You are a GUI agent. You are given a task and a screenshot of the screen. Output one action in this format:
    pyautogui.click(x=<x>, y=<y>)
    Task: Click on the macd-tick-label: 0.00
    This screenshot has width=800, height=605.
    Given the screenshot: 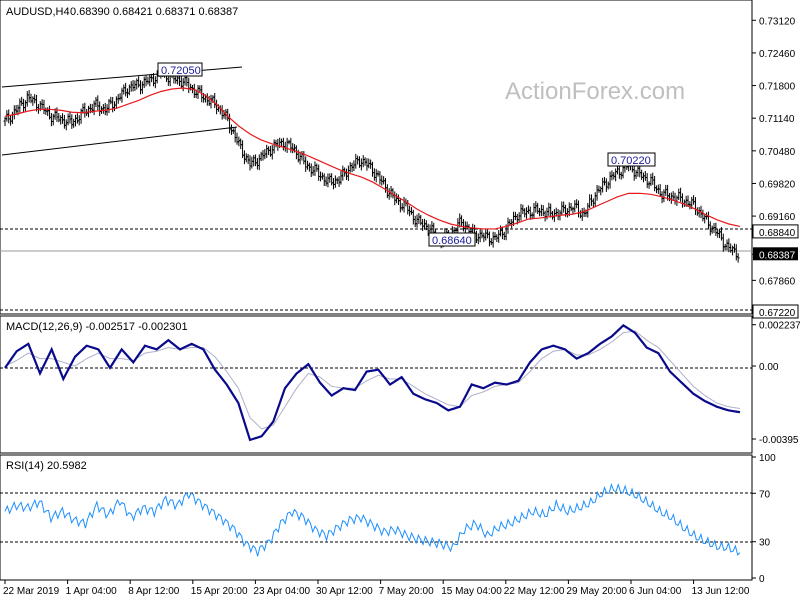 What is the action you would take?
    pyautogui.click(x=769, y=367)
    